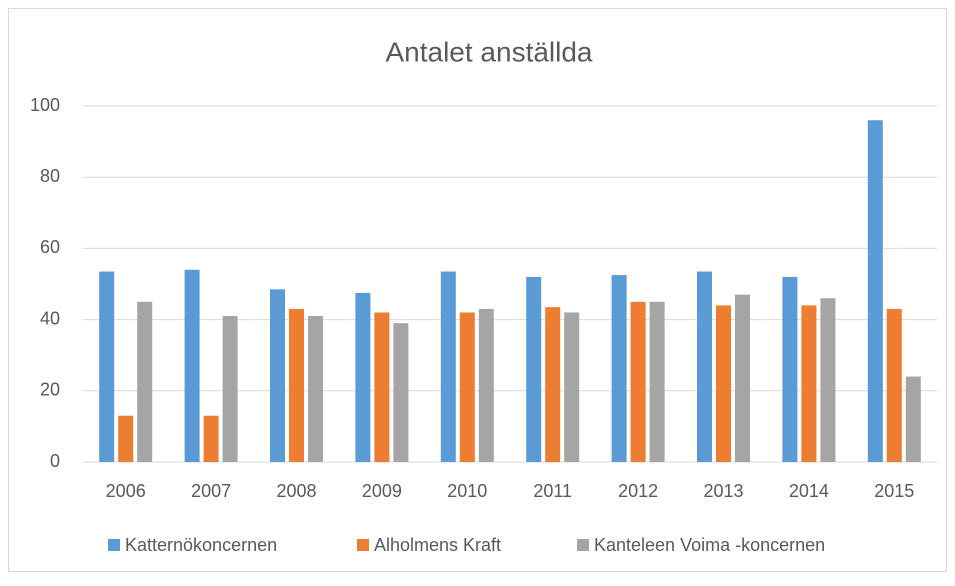  What do you see at coordinates (126, 491) in the screenshot?
I see `x-tick-label: 2006` at bounding box center [126, 491].